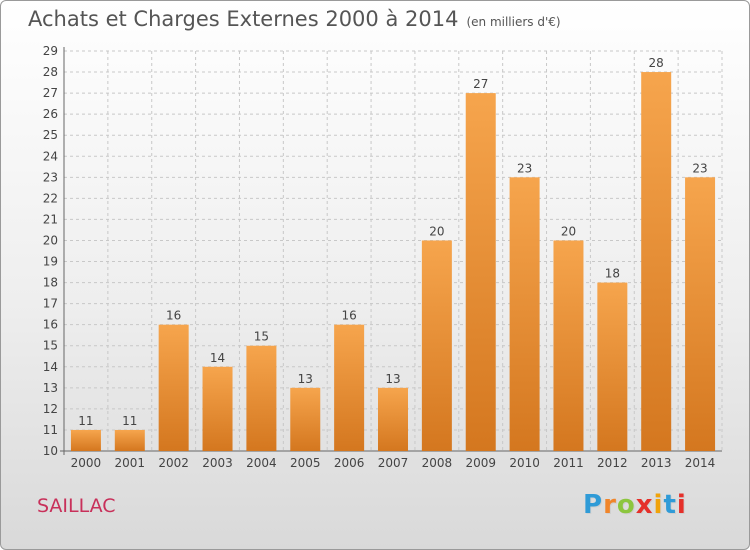  Describe the element at coordinates (261, 463) in the screenshot. I see `x-tick-label: 2004` at that location.